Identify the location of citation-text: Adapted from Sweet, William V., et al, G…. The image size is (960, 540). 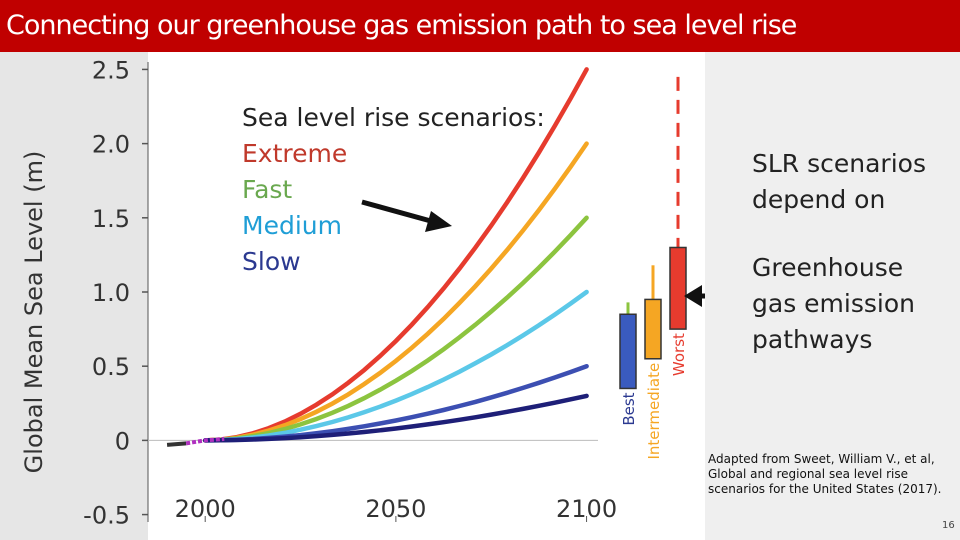
(825, 474).